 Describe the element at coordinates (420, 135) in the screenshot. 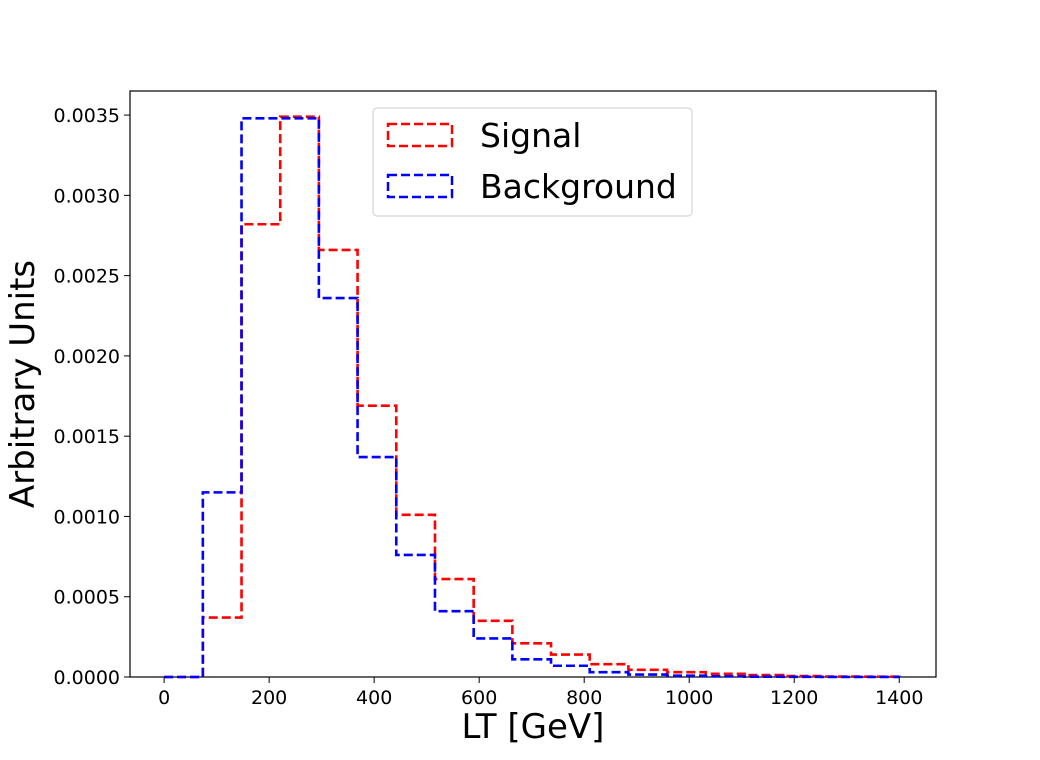

I see `legend-swatch-signal` at that location.